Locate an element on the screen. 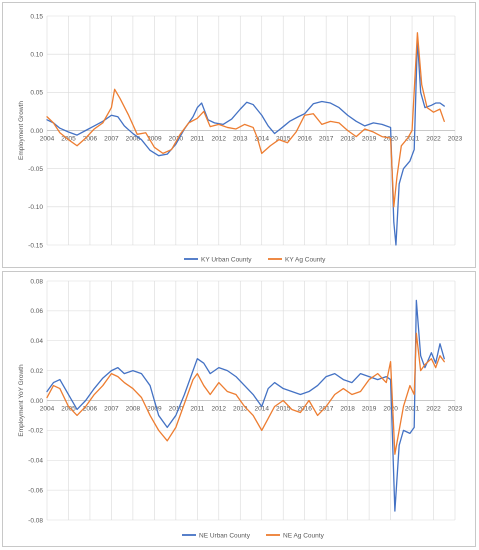 This screenshot has width=479, height=550. y-tick-label: 0.10 is located at coordinates (36, 54).